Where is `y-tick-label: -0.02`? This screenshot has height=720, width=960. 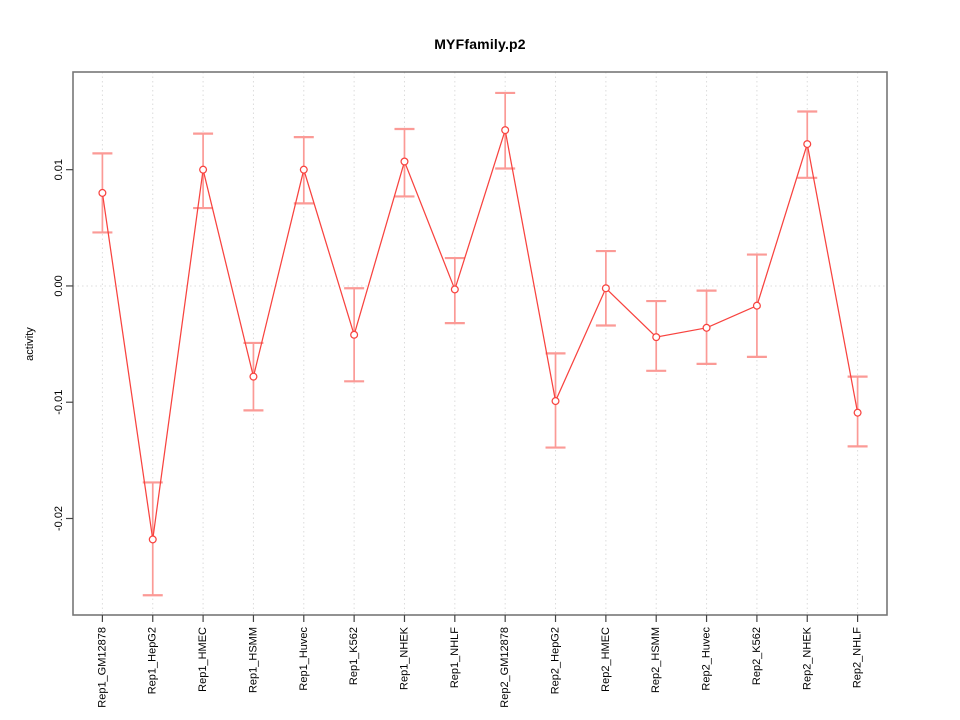 y-tick-label: -0.02 is located at coordinates (59, 518).